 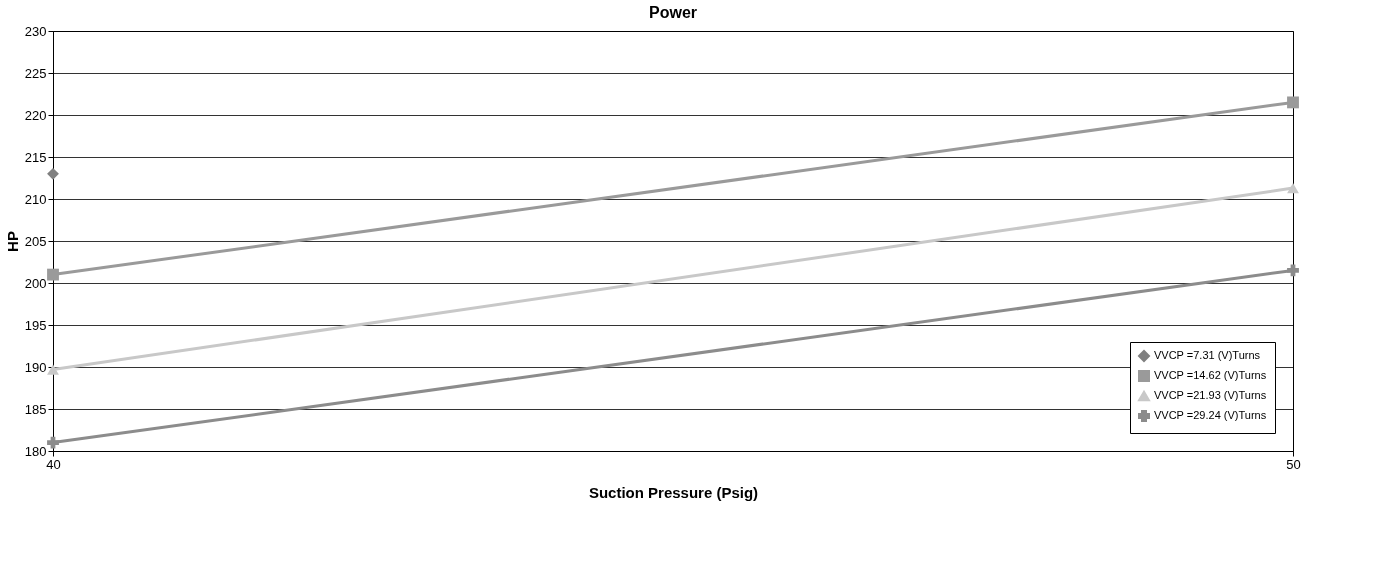 I want to click on x-axis-title: Suction Pressure (Psig), so click(x=673, y=492).